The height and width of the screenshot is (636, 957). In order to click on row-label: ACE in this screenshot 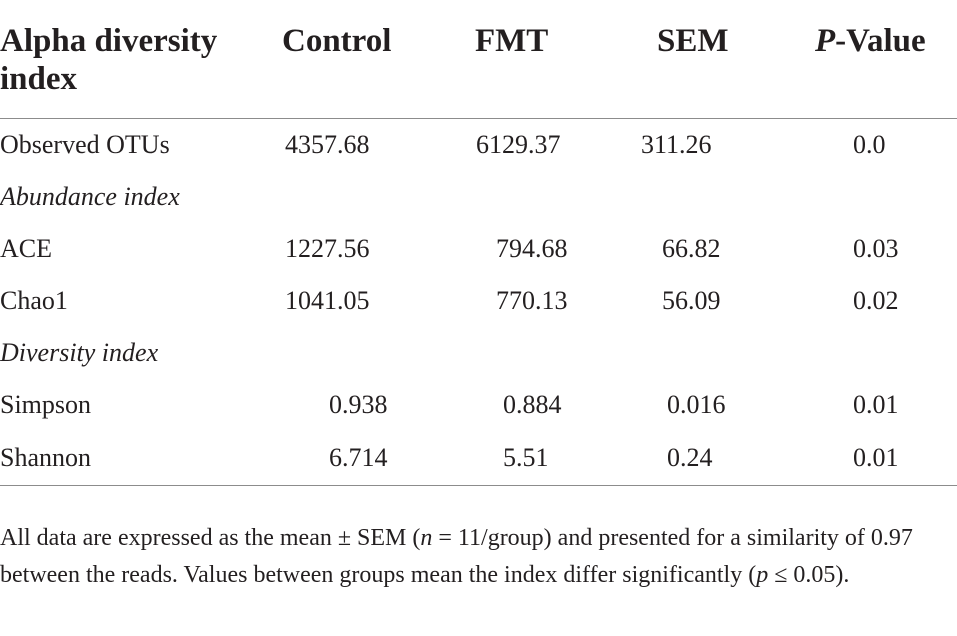, I will do `click(26, 248)`.